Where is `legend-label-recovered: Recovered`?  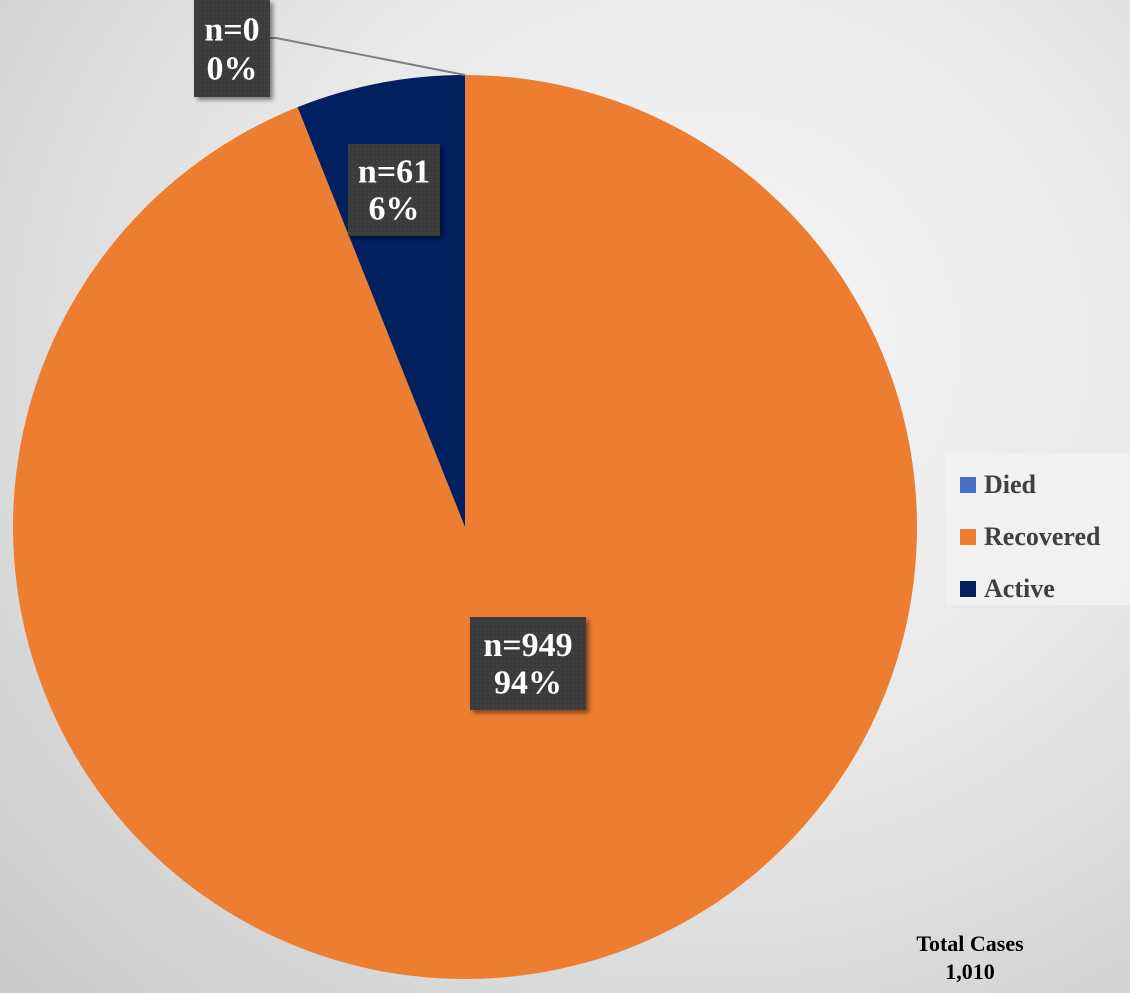
legend-label-recovered: Recovered is located at coordinates (1042, 536).